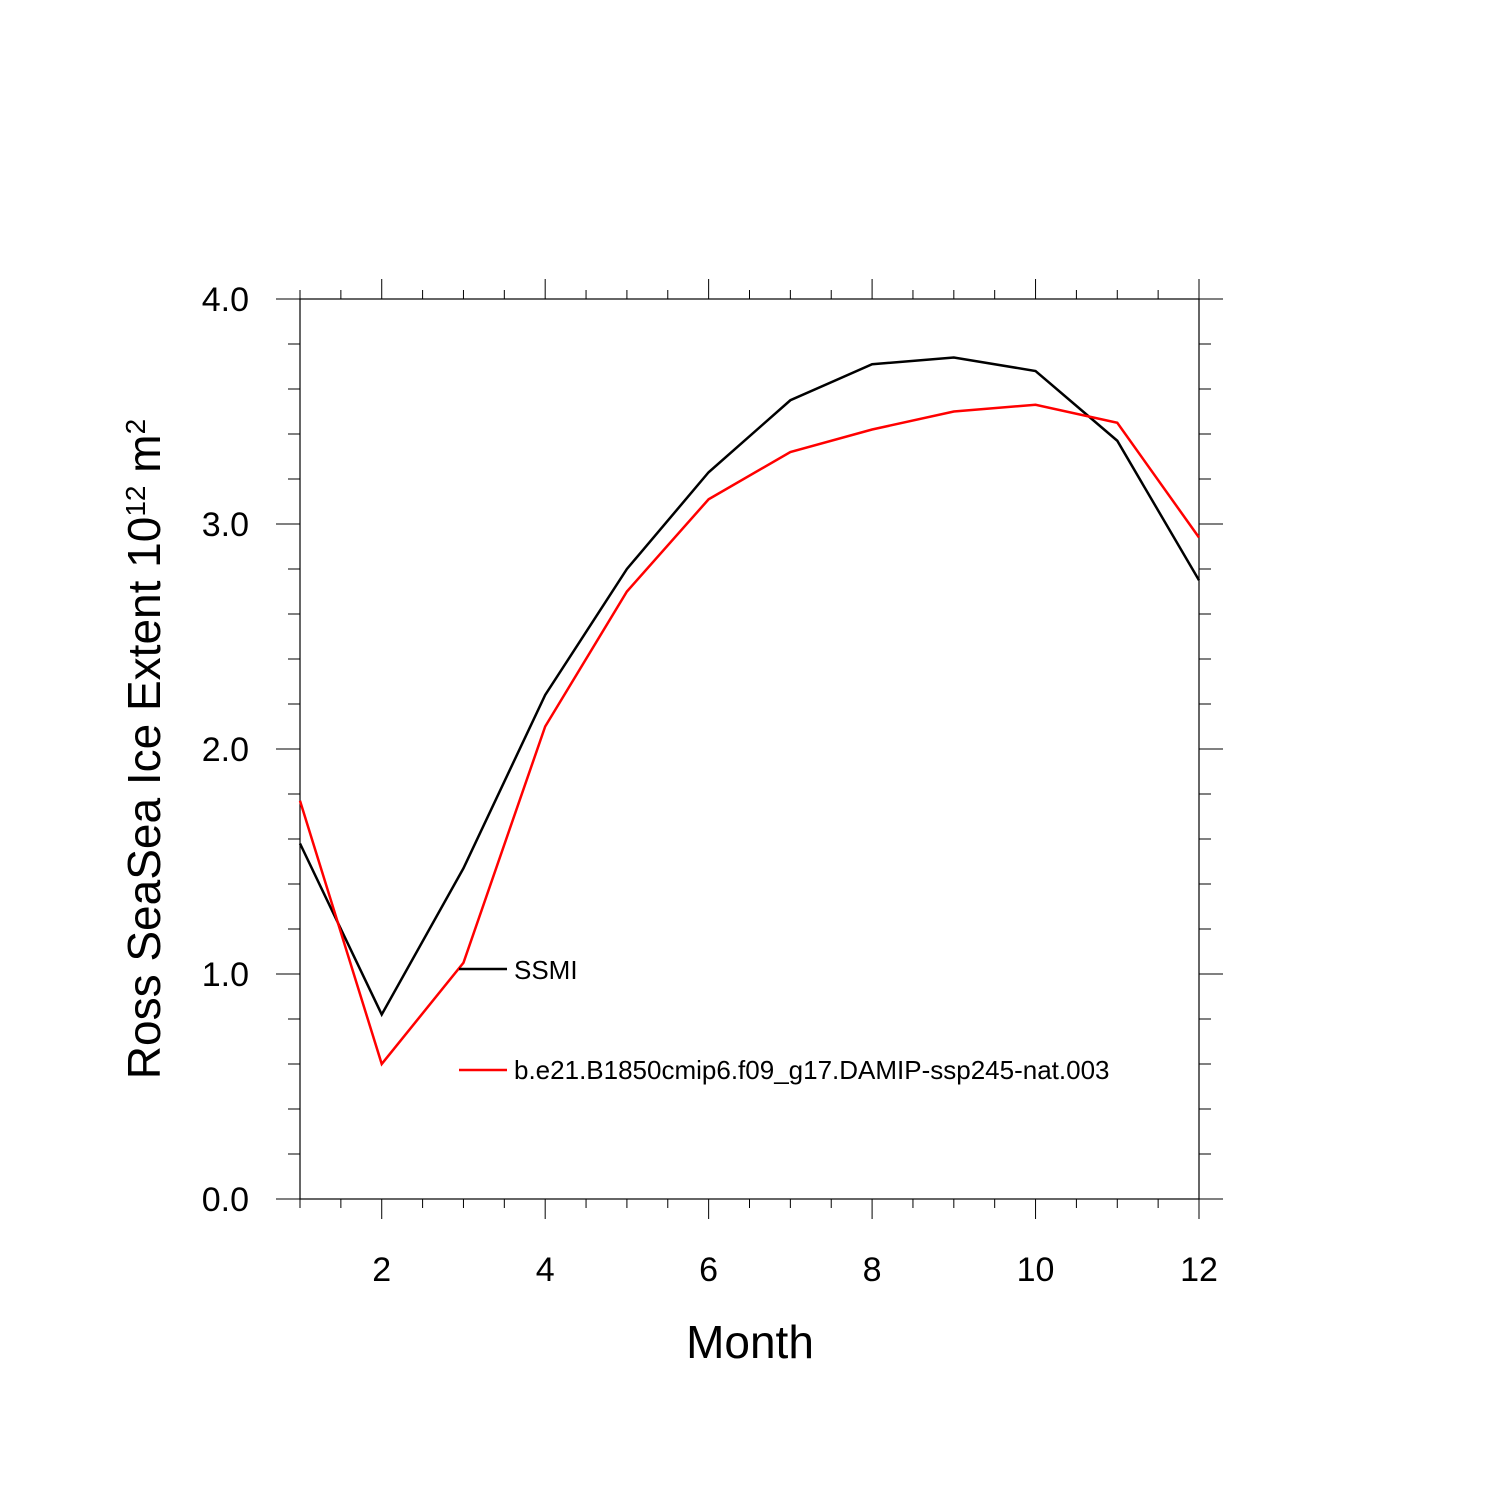 This screenshot has width=1500, height=1500. I want to click on x-tick-label: 4, so click(545, 1270).